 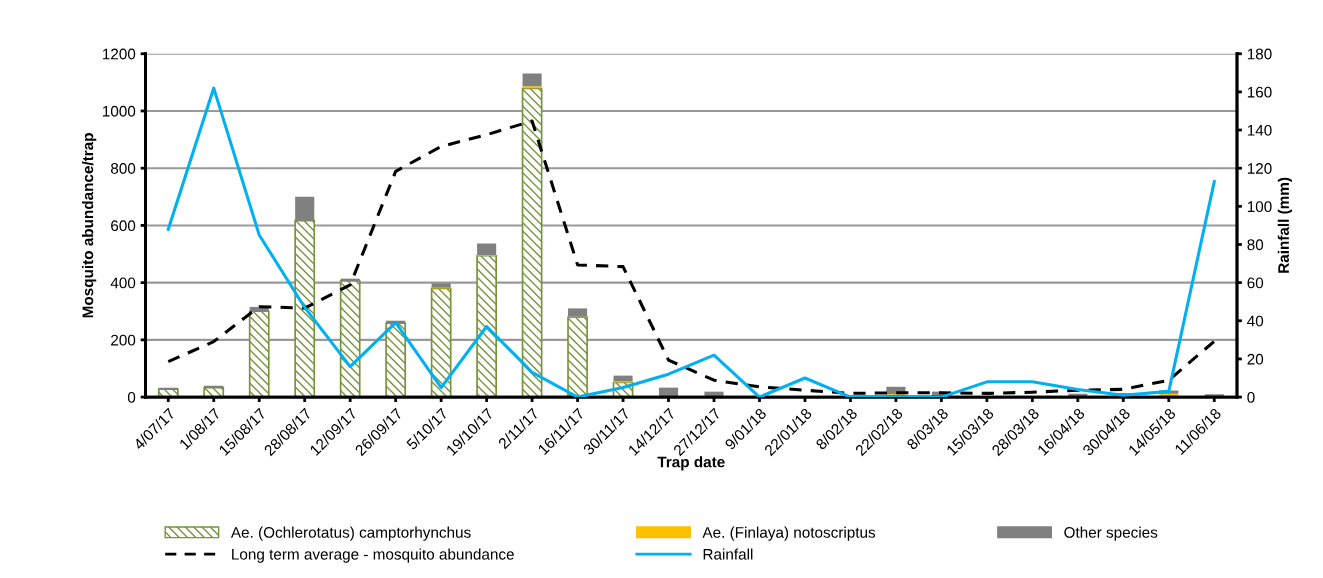 I want to click on legend-label: Other species, so click(x=1111, y=533).